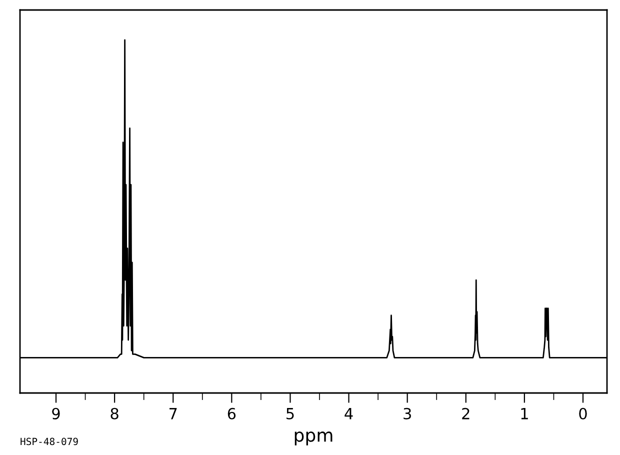 This screenshot has height=455, width=620. What do you see at coordinates (348, 414) in the screenshot?
I see `x-tick-label: 4` at bounding box center [348, 414].